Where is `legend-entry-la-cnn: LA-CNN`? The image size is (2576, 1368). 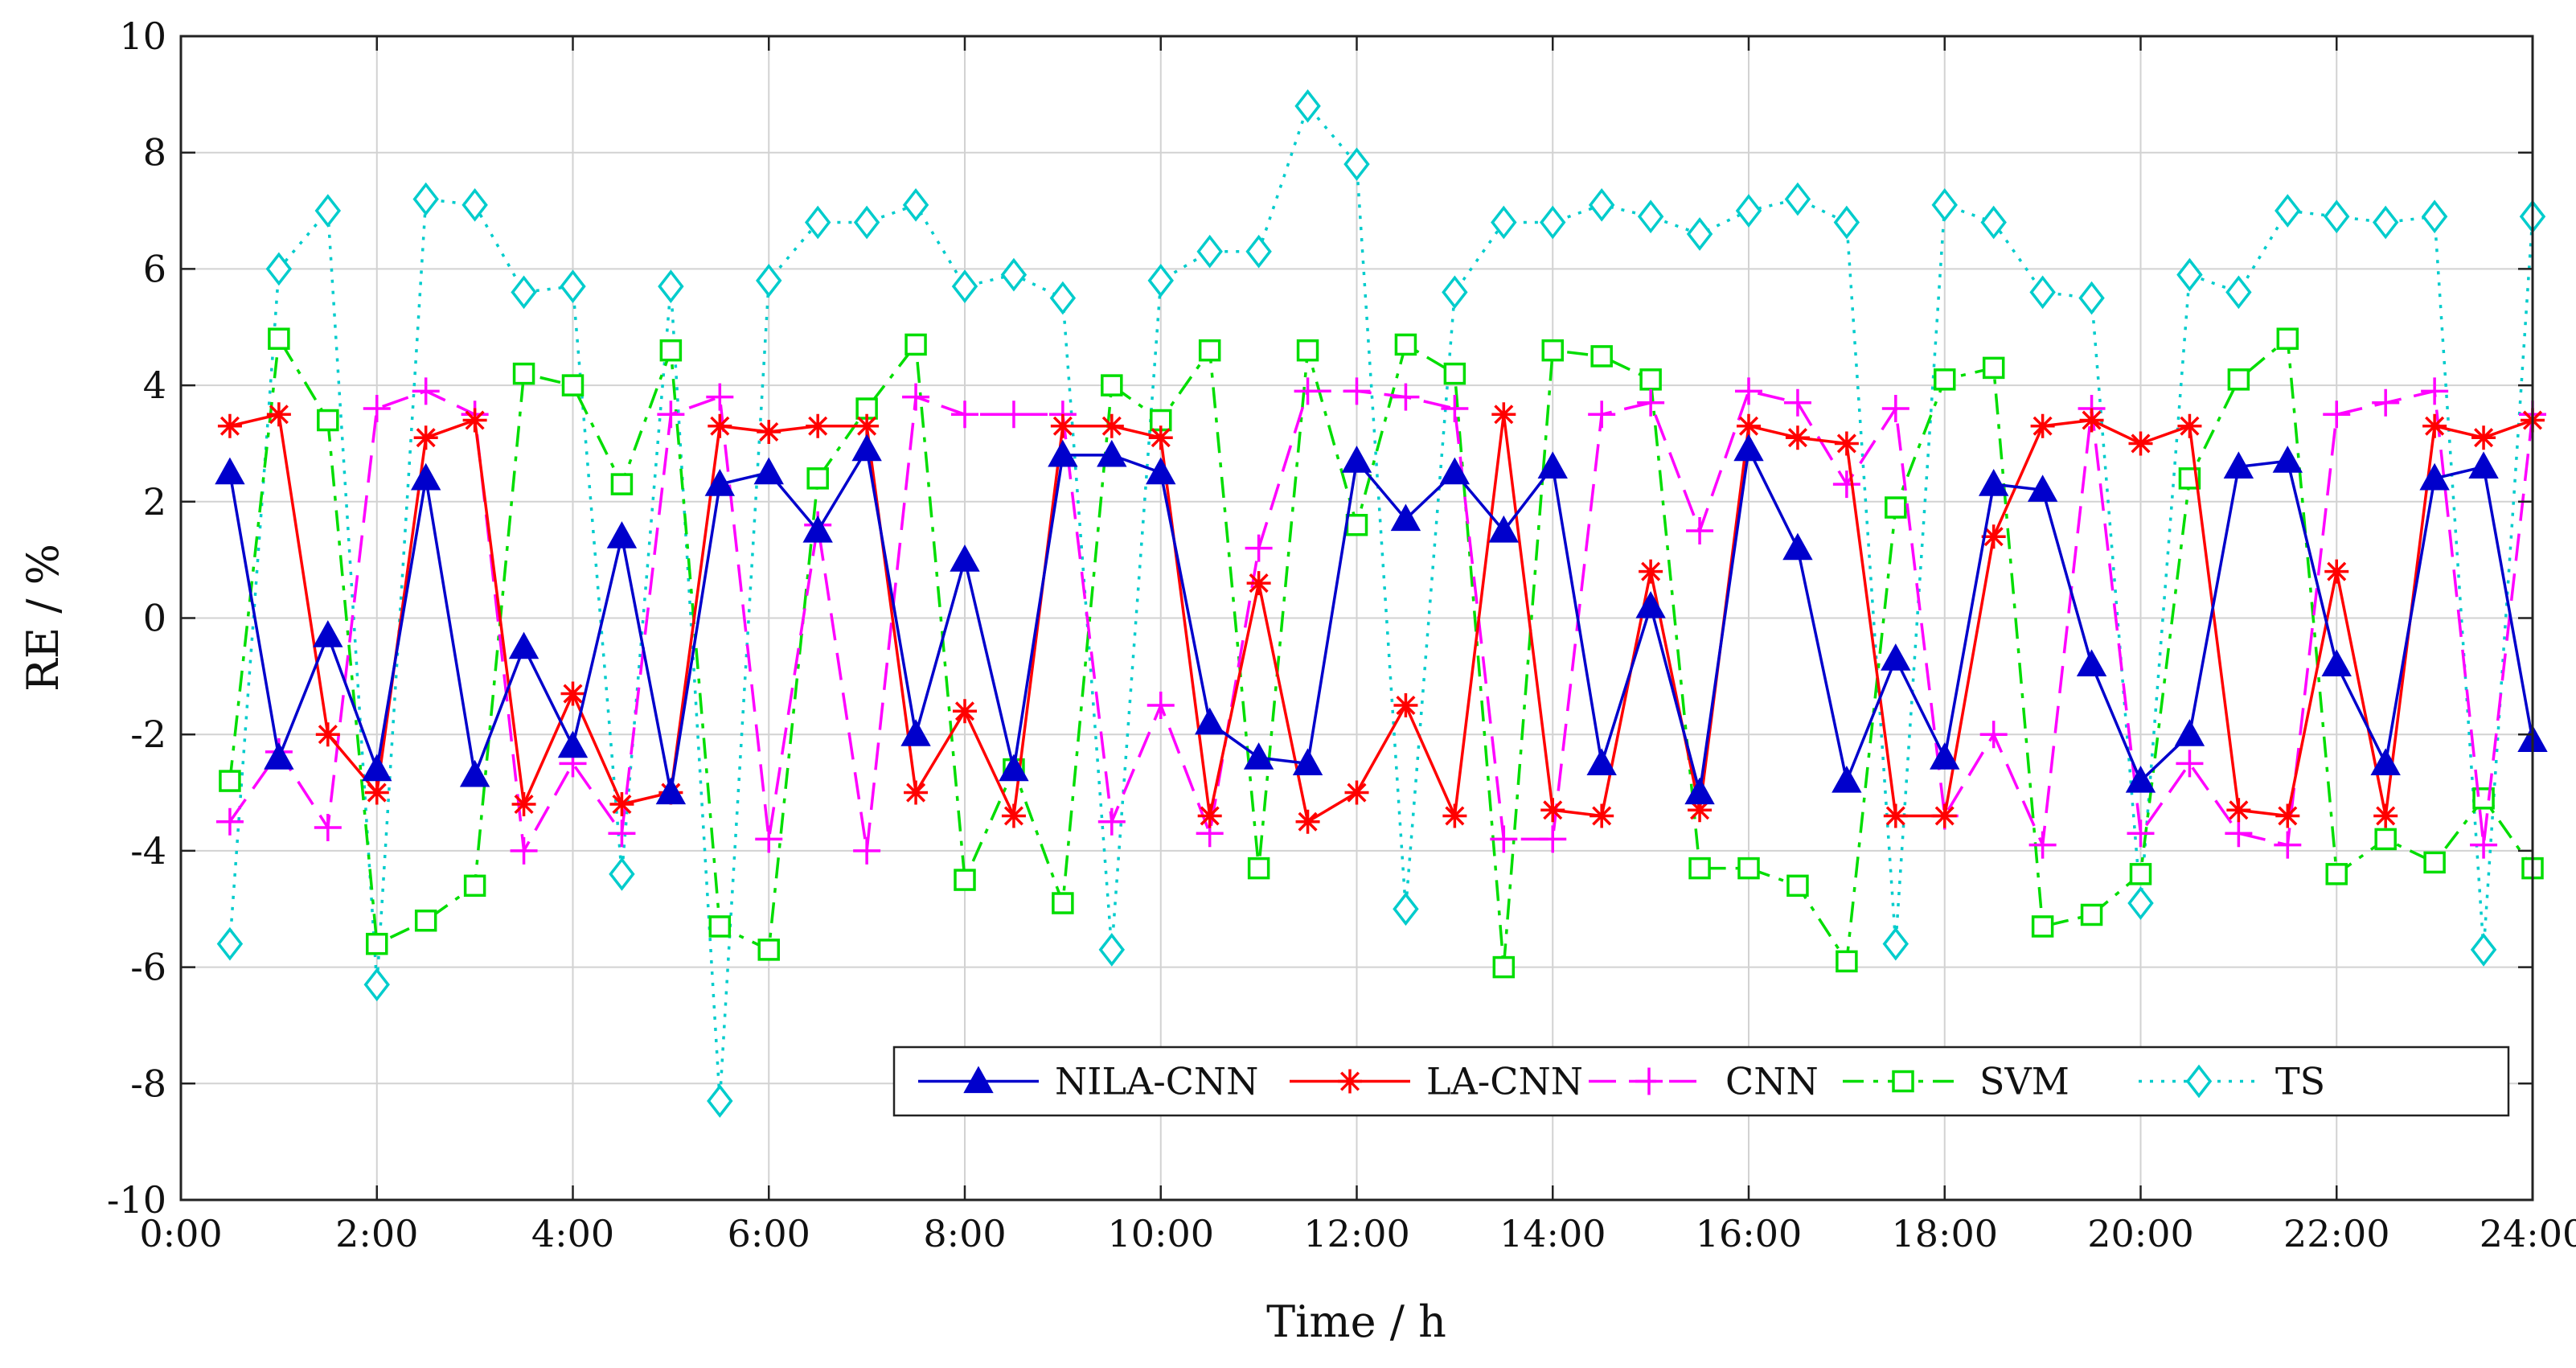
legend-entry-la-cnn: LA-CNN is located at coordinates (1436, 1081).